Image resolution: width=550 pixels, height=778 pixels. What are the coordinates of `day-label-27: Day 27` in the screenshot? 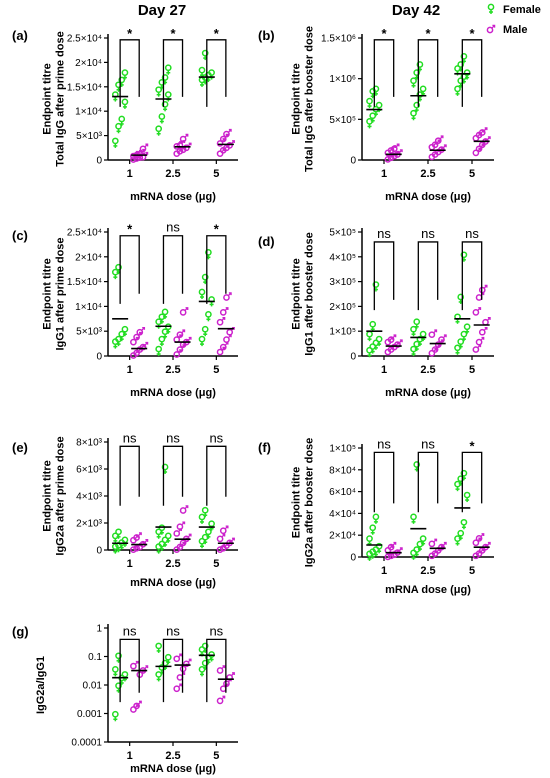 It's located at (162, 10).